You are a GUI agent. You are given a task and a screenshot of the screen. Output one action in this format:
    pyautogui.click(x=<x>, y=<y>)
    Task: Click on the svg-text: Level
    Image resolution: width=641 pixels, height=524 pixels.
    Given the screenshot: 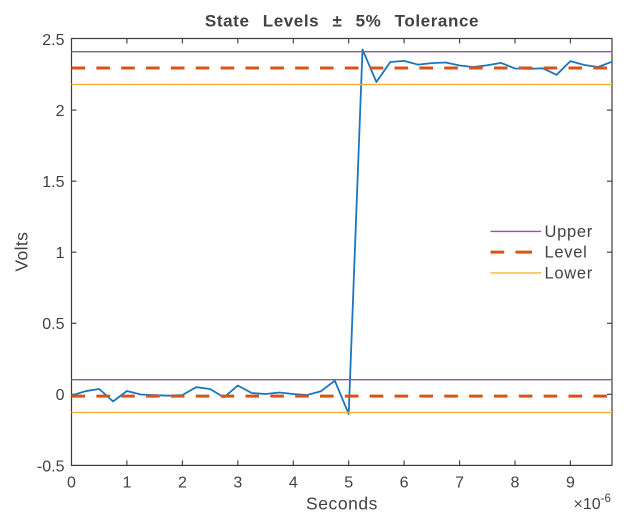 What is the action you would take?
    pyautogui.click(x=566, y=253)
    